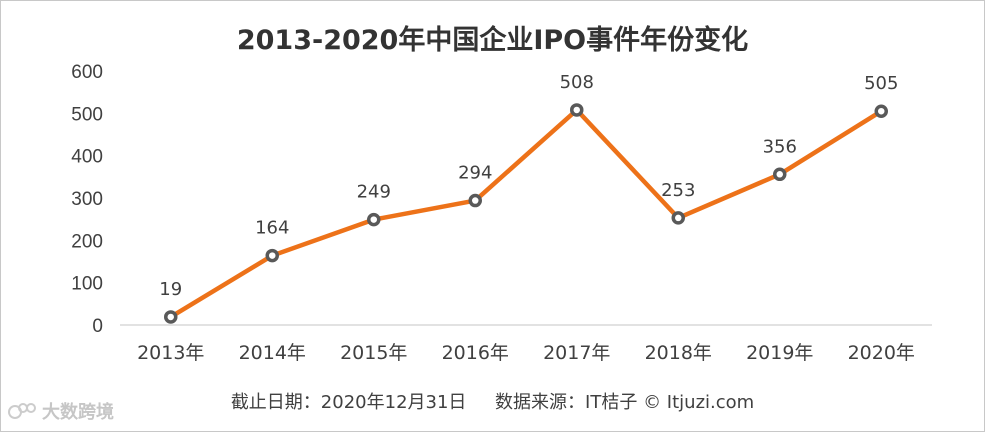 The image size is (985, 432). What do you see at coordinates (87, 114) in the screenshot?
I see `y-tick-label: 500` at bounding box center [87, 114].